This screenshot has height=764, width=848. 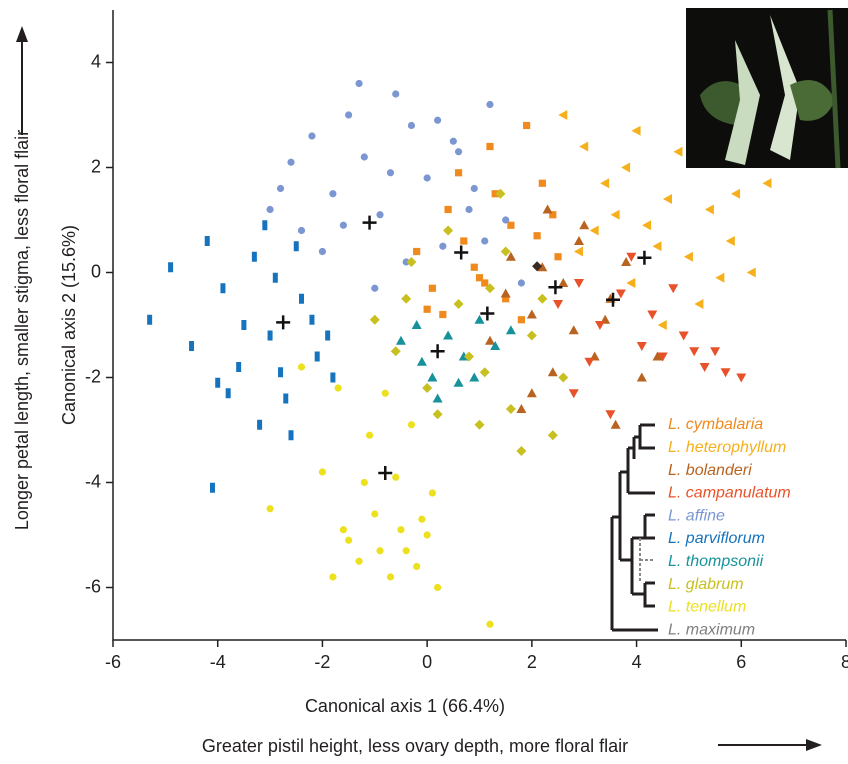 What do you see at coordinates (96, 166) in the screenshot?
I see `y-tick-label: 2` at bounding box center [96, 166].